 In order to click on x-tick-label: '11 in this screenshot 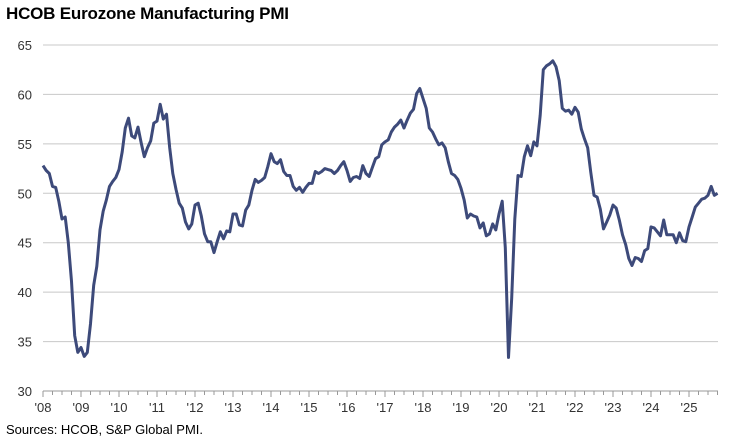, I will do `click(157, 407)`.